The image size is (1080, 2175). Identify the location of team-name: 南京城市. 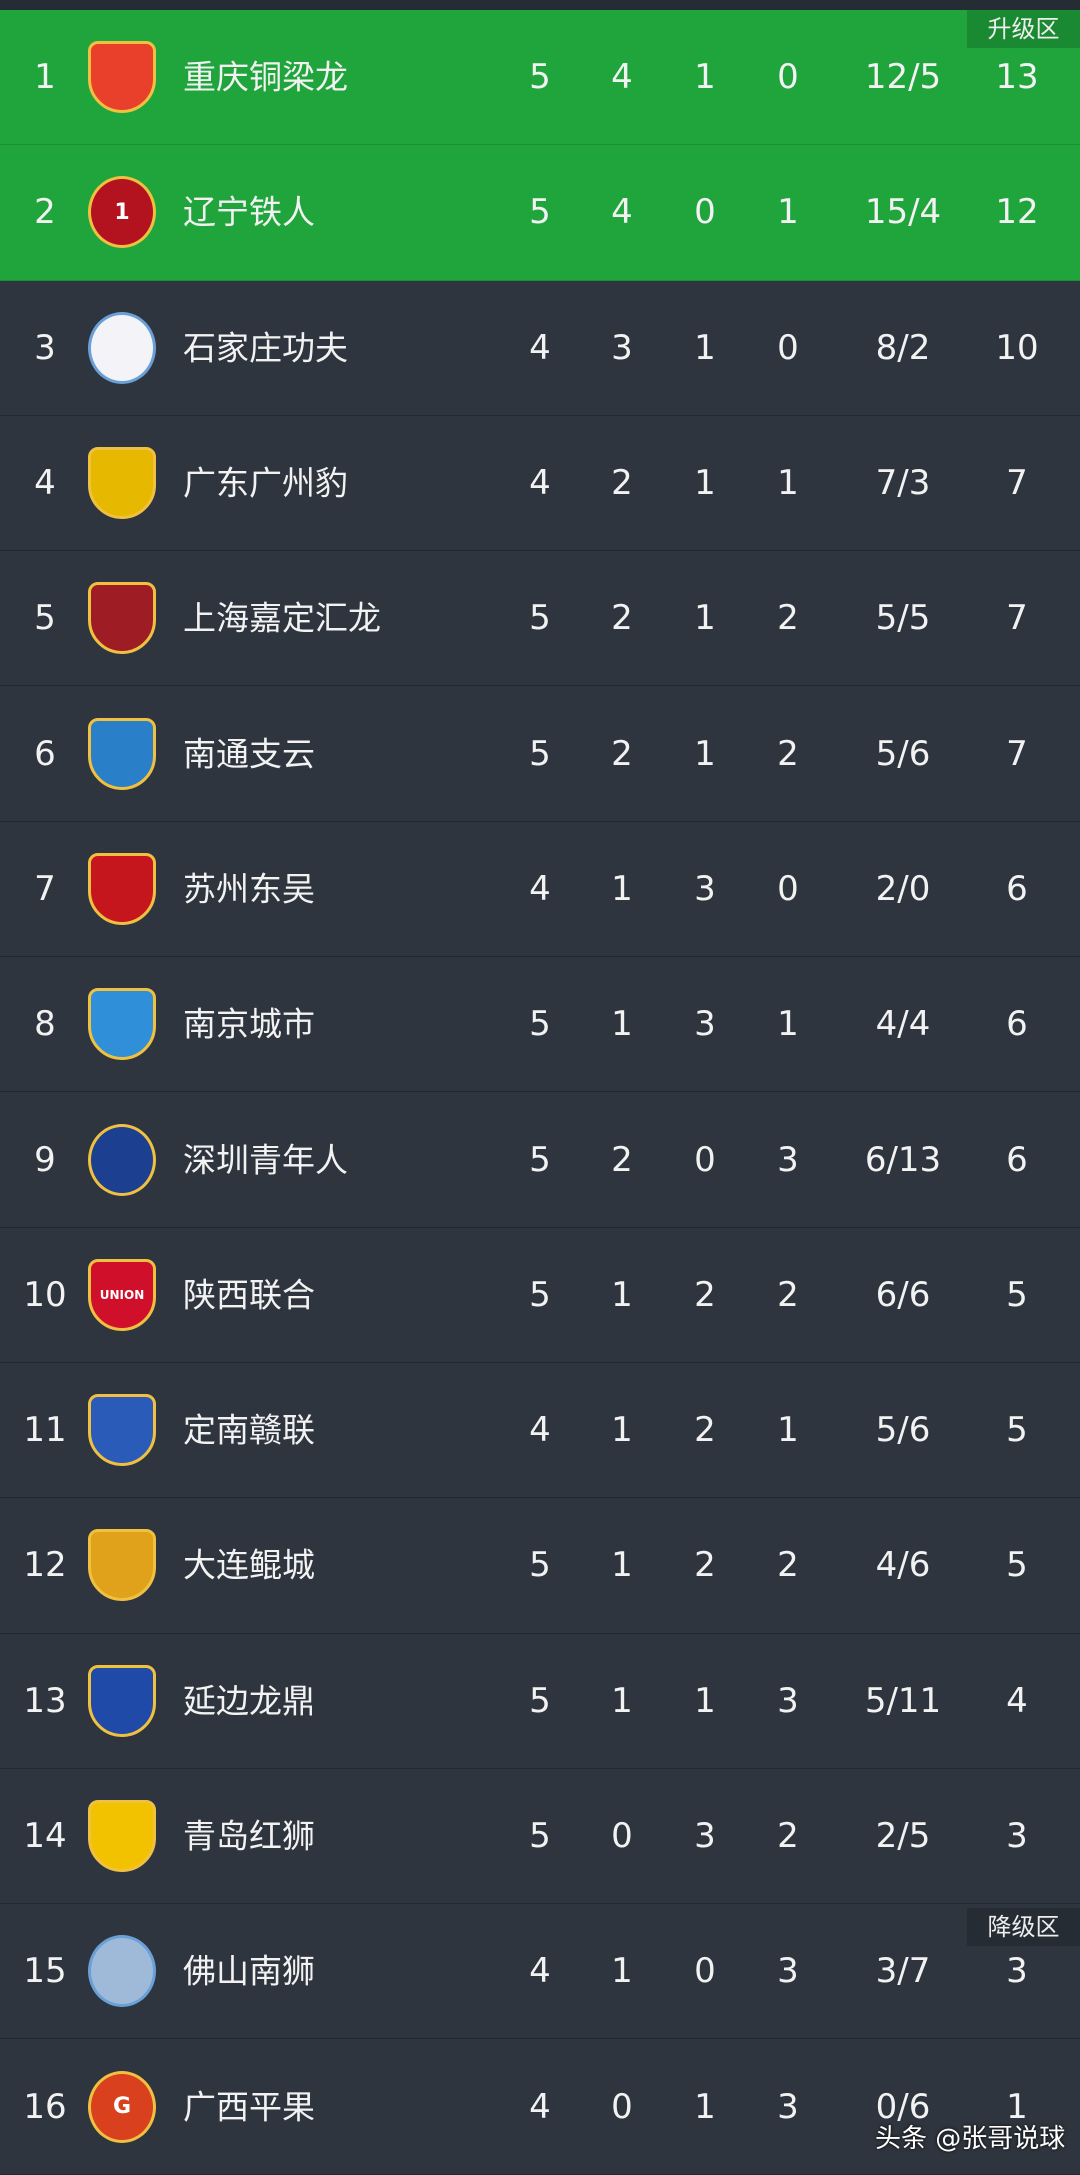
(249, 1024).